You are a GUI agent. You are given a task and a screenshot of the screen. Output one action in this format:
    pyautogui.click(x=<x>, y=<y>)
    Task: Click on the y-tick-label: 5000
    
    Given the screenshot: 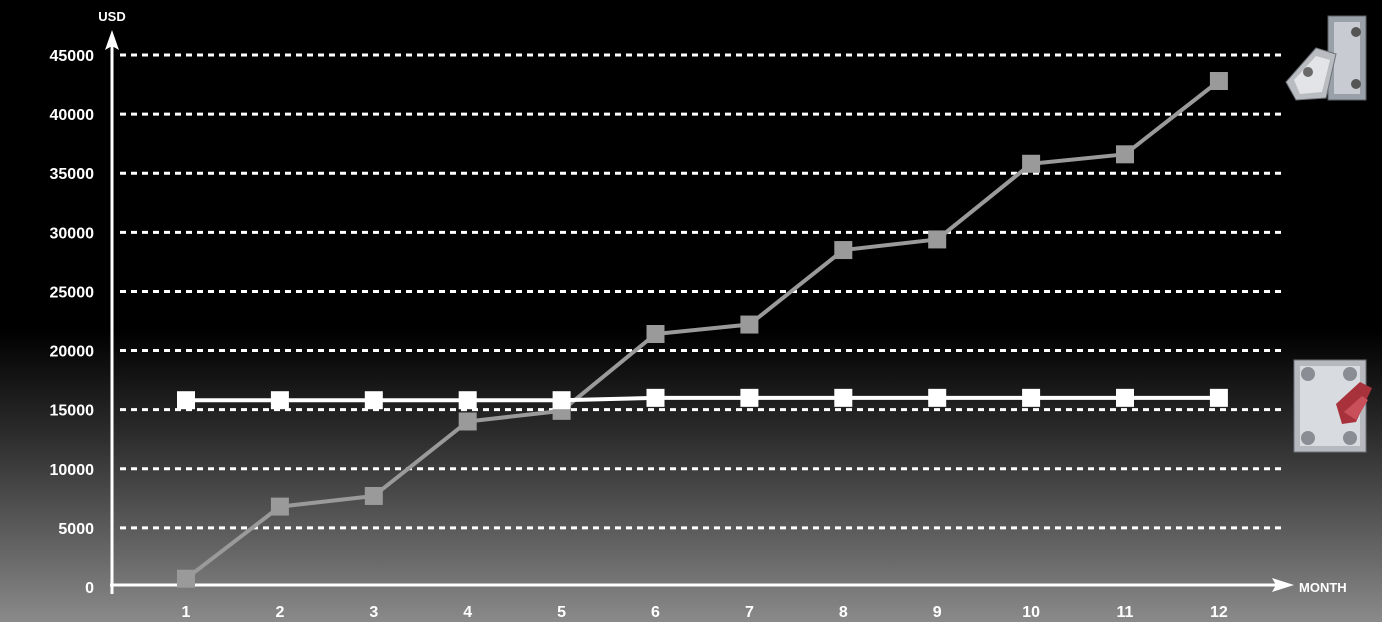 What is the action you would take?
    pyautogui.click(x=76, y=529)
    